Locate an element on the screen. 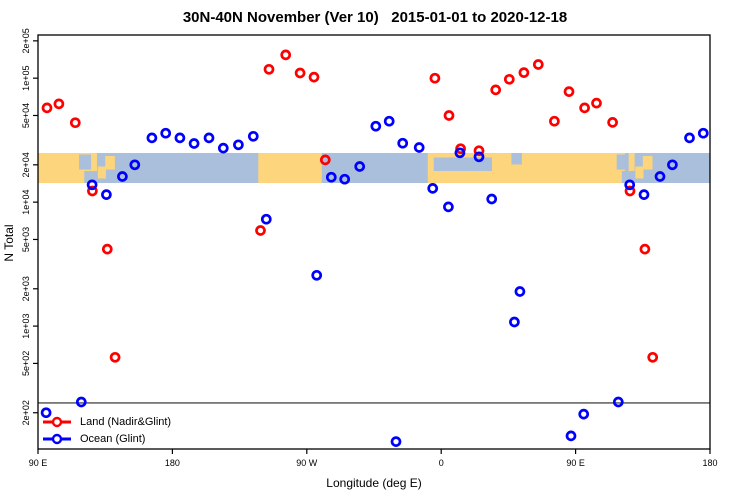 This screenshot has width=750, height=500. y-tick-label: 1e+04 is located at coordinates (26, 201).